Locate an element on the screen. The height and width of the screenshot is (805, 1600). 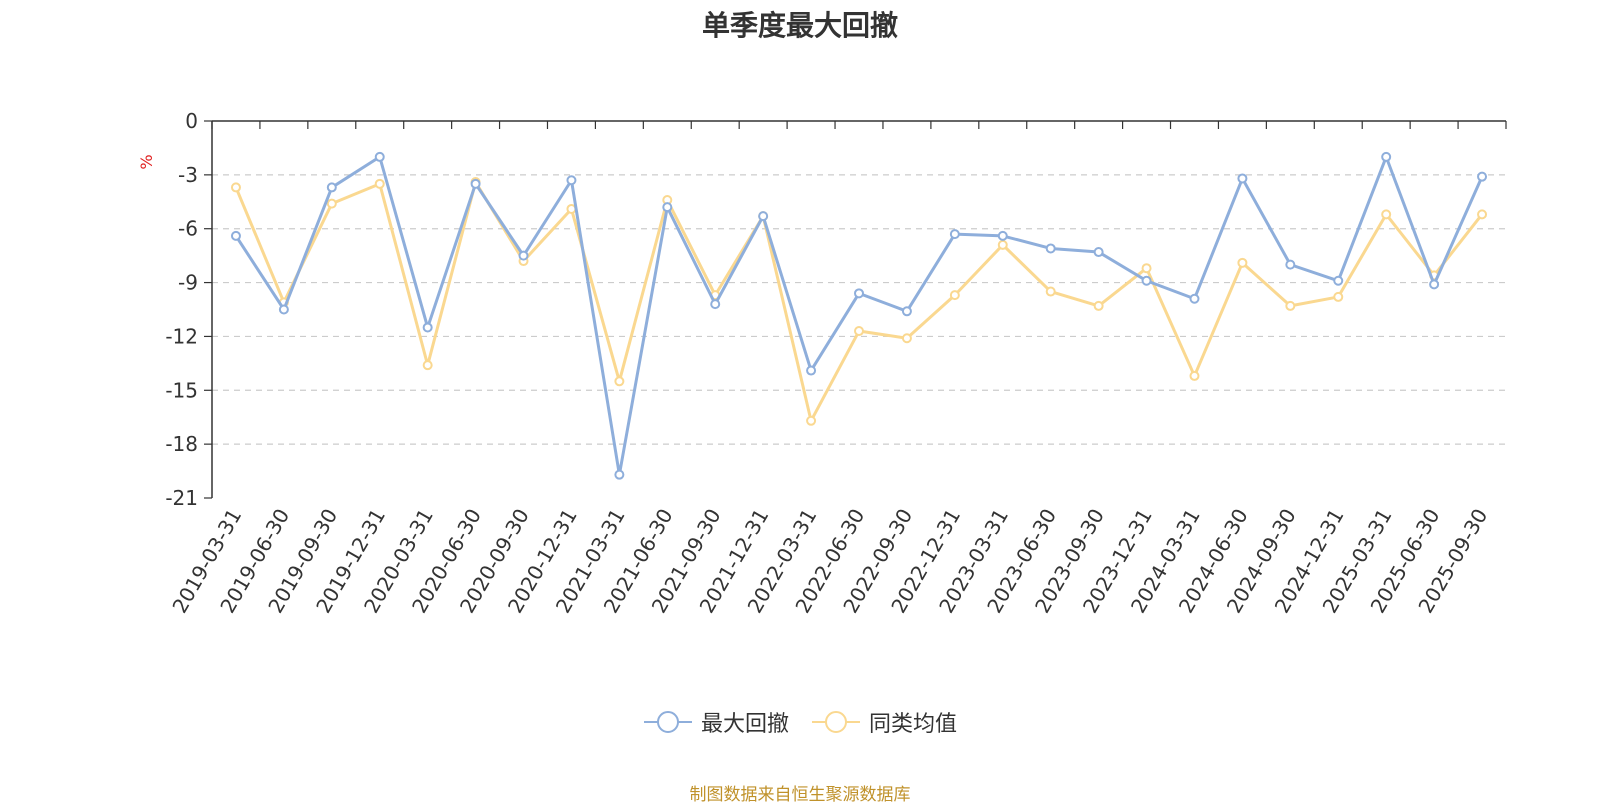
legend: 最大回撤 同类均值 is located at coordinates (800, 722).